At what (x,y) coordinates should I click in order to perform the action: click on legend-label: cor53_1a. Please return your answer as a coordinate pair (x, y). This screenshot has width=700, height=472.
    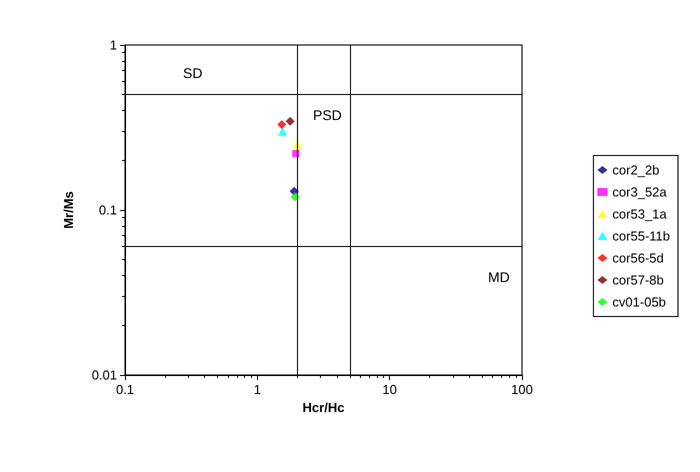
    Looking at the image, I should click on (640, 214).